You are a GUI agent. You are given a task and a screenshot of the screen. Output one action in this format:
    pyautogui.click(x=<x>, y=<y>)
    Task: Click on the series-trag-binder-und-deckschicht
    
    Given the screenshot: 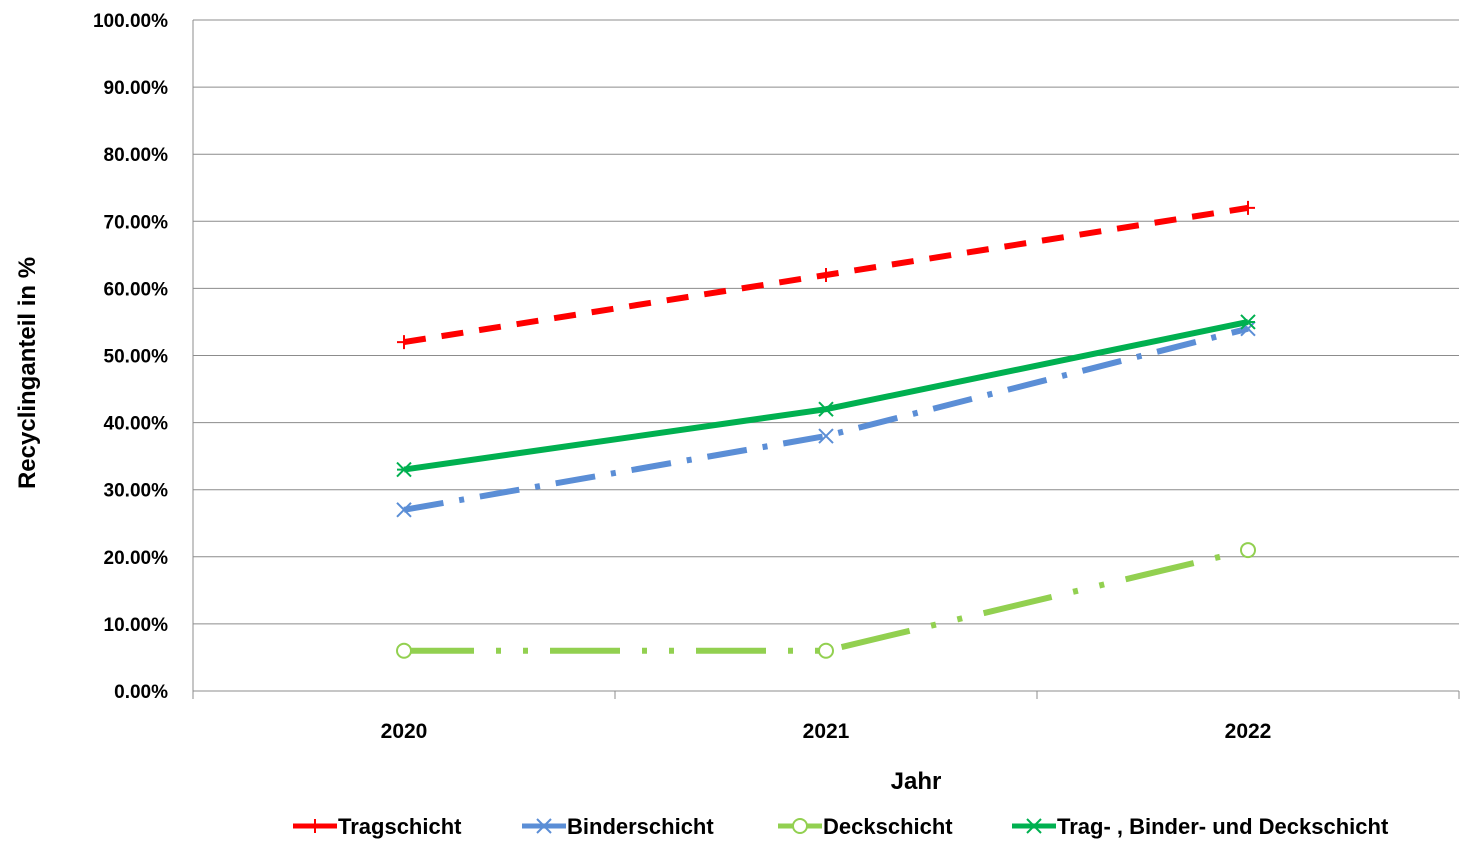 What is the action you would take?
    pyautogui.click(x=826, y=396)
    